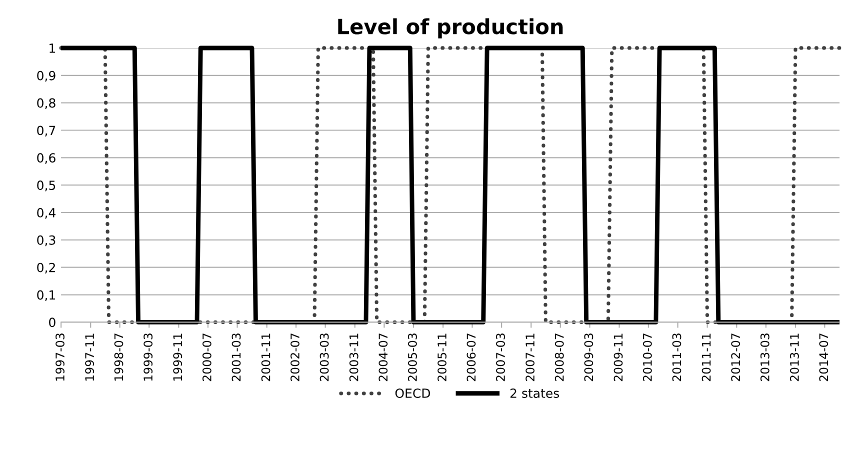 This screenshot has width=848, height=457. I want to click on x-tick-label: 1998-07, so click(119, 357).